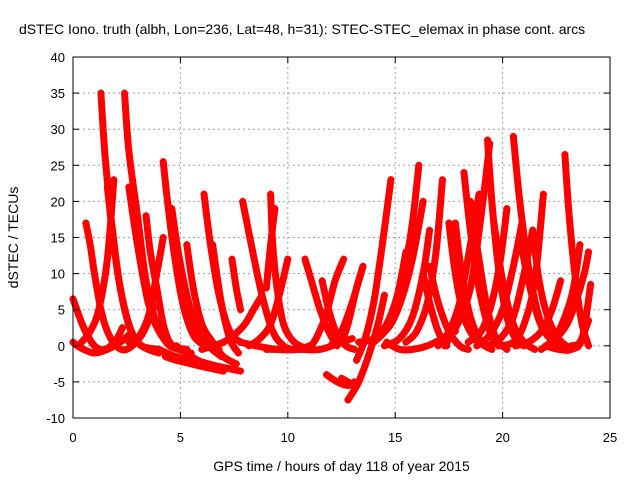  Describe the element at coordinates (58, 274) in the screenshot. I see `y-tick-label: 10` at that location.